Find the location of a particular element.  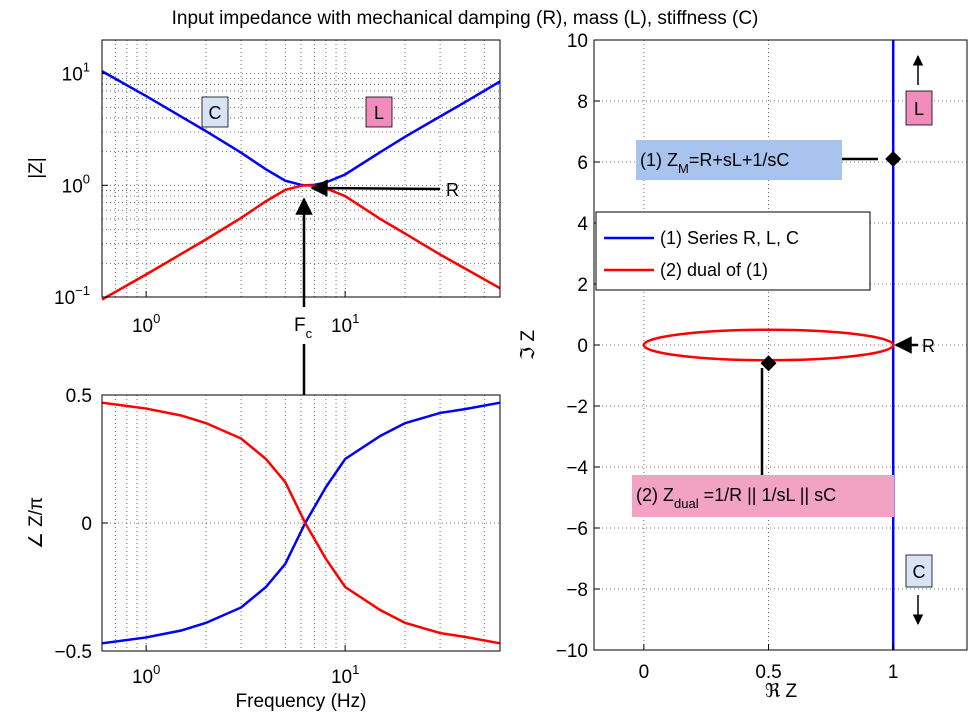

plane-r-label: R is located at coordinates (928, 346).